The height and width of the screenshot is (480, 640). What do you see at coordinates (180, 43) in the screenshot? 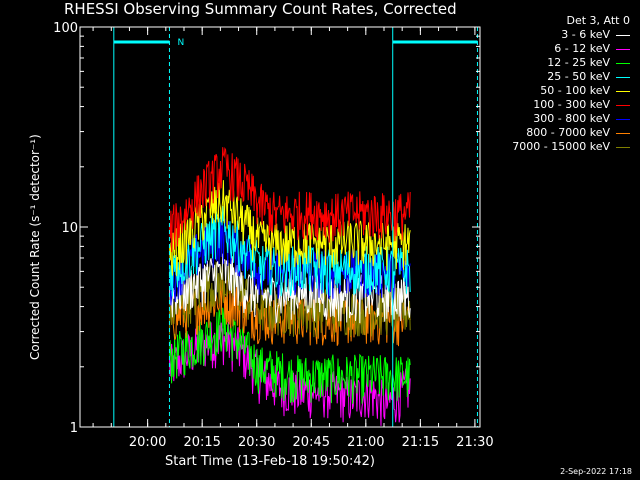
I see `flag-label: N` at bounding box center [180, 43].